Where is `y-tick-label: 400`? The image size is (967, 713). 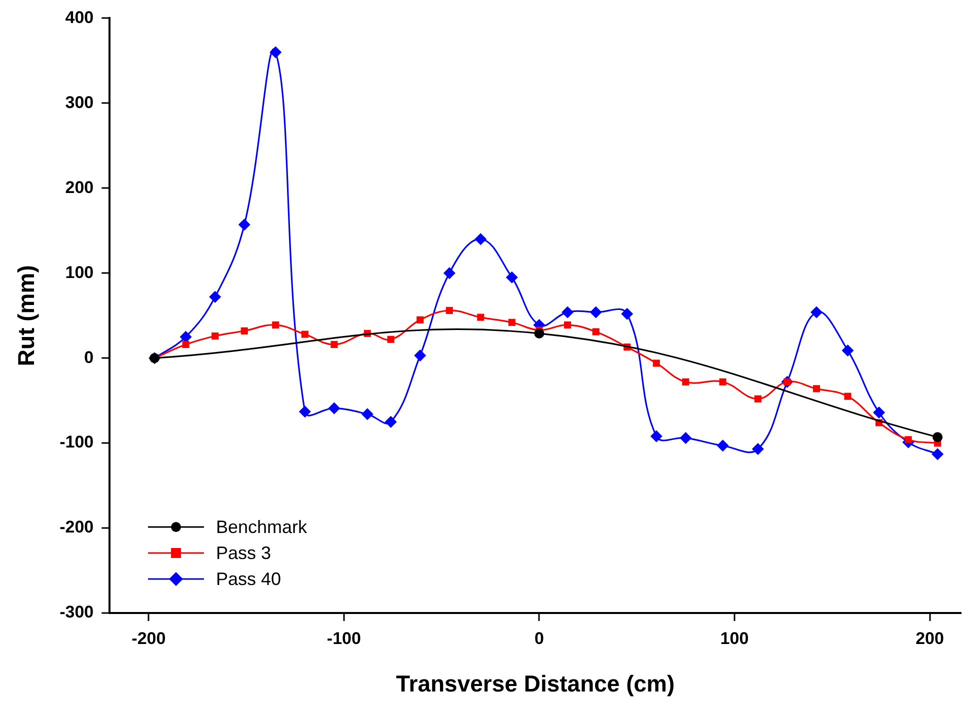
y-tick-label: 400 is located at coordinates (79, 17).